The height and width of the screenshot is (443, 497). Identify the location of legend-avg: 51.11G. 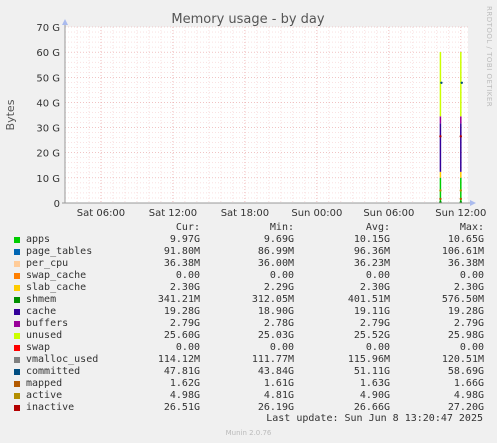
(371, 371).